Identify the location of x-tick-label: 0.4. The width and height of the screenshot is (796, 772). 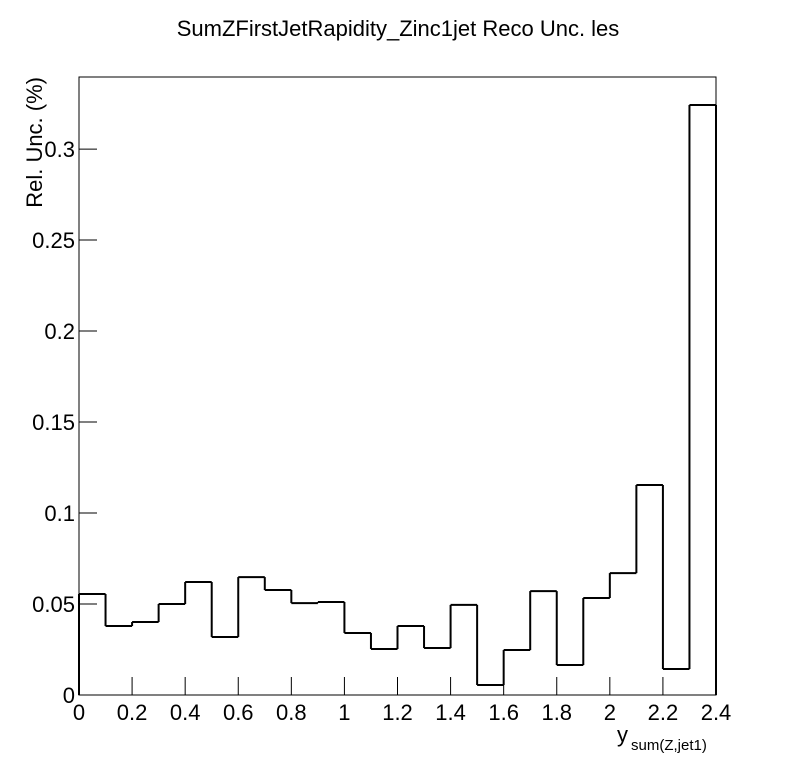
(185, 712).